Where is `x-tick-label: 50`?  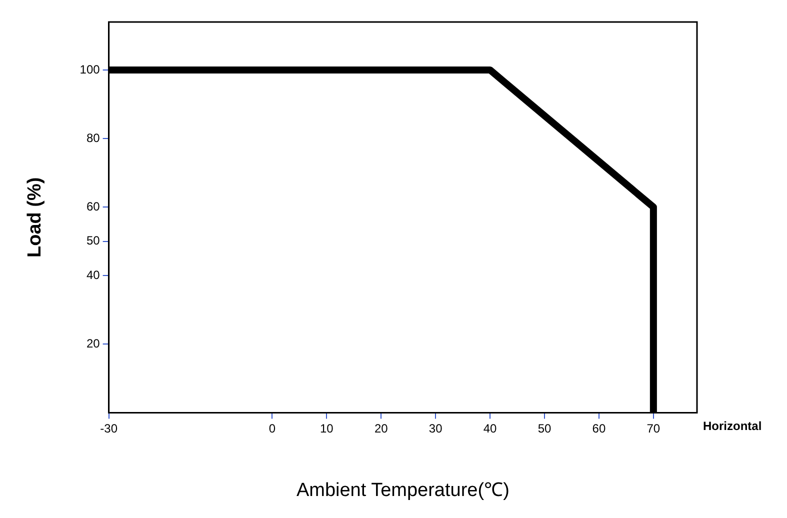 x-tick-label: 50 is located at coordinates (545, 428).